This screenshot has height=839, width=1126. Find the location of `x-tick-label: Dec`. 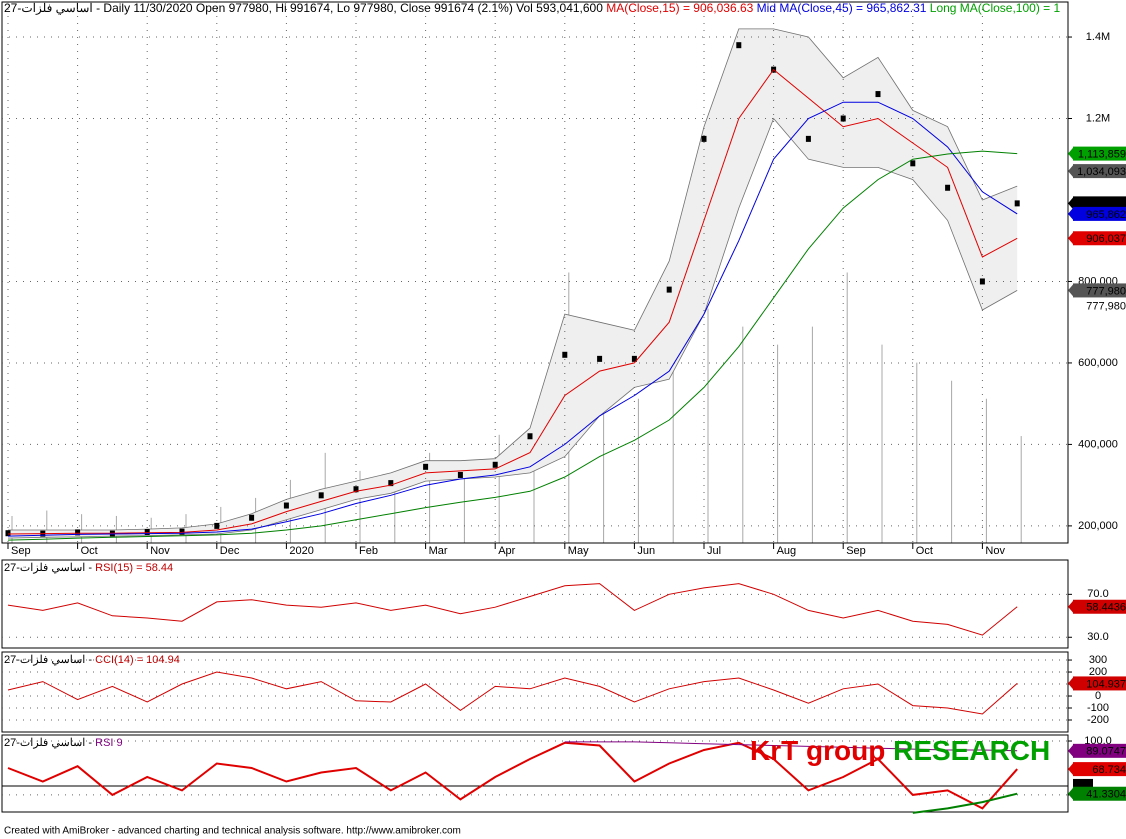

x-tick-label: Dec is located at coordinates (230, 551).